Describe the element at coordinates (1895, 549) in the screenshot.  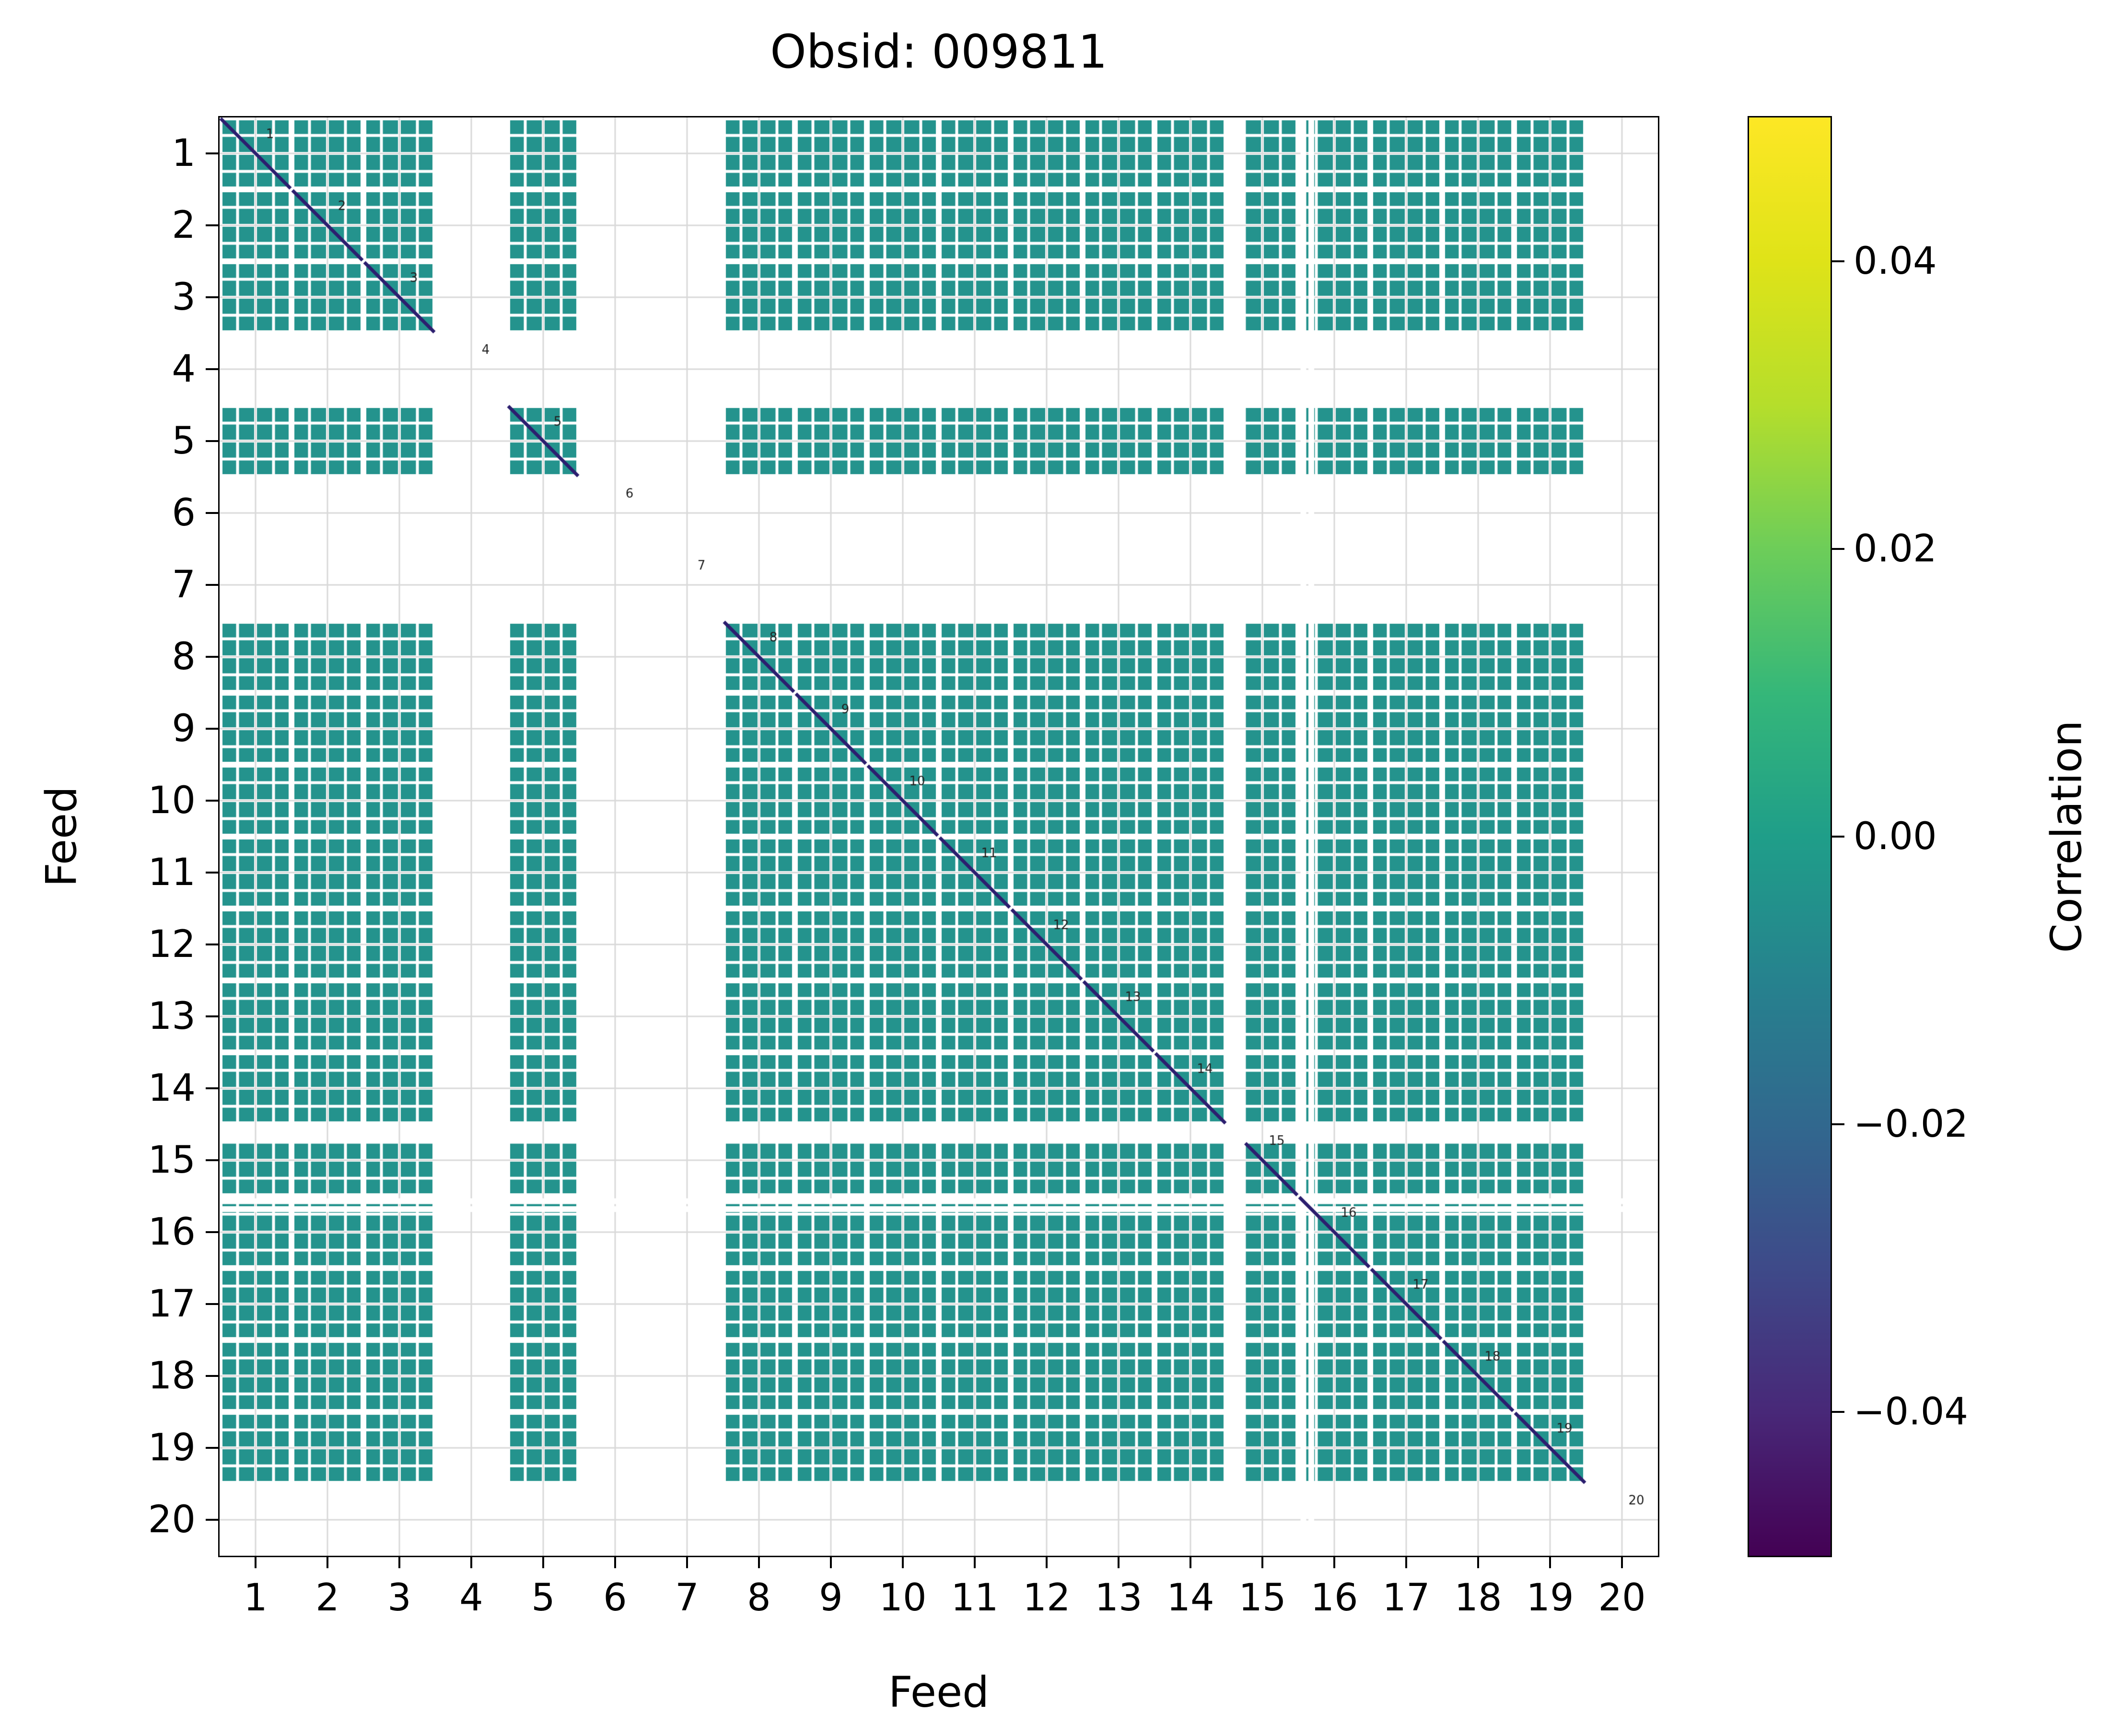
I see `colorbar-tick-label: 0.02` at that location.